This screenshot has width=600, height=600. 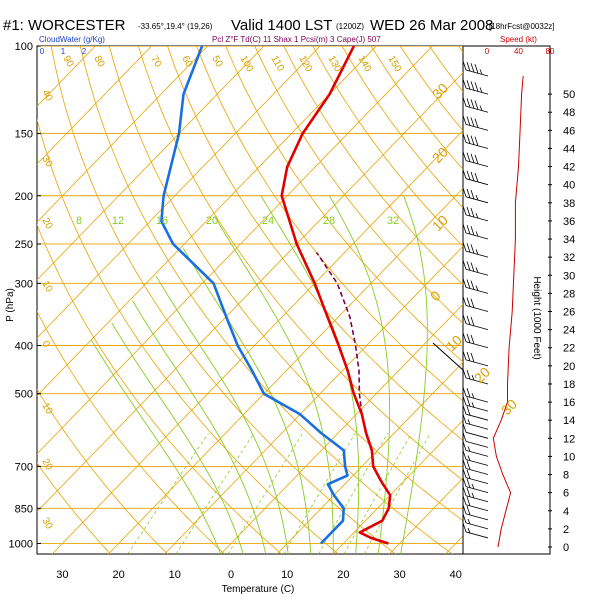 What do you see at coordinates (79, 221) in the screenshot?
I see `moist-adiabat-label: 8` at bounding box center [79, 221].